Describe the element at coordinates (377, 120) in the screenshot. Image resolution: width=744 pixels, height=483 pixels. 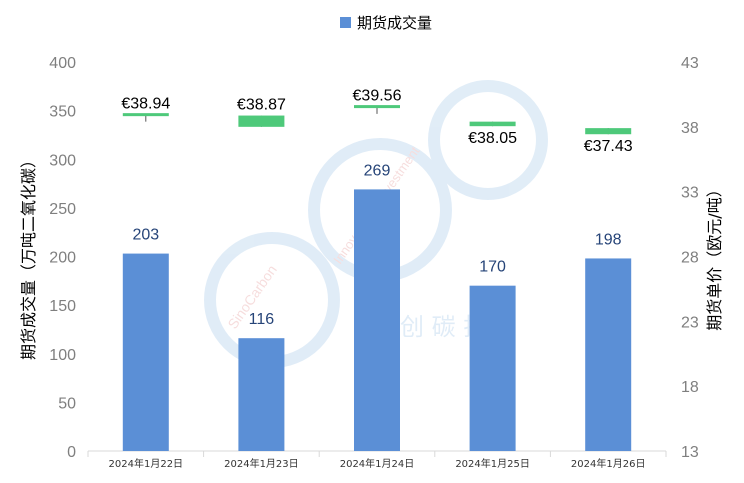
I see `price-series` at that location.